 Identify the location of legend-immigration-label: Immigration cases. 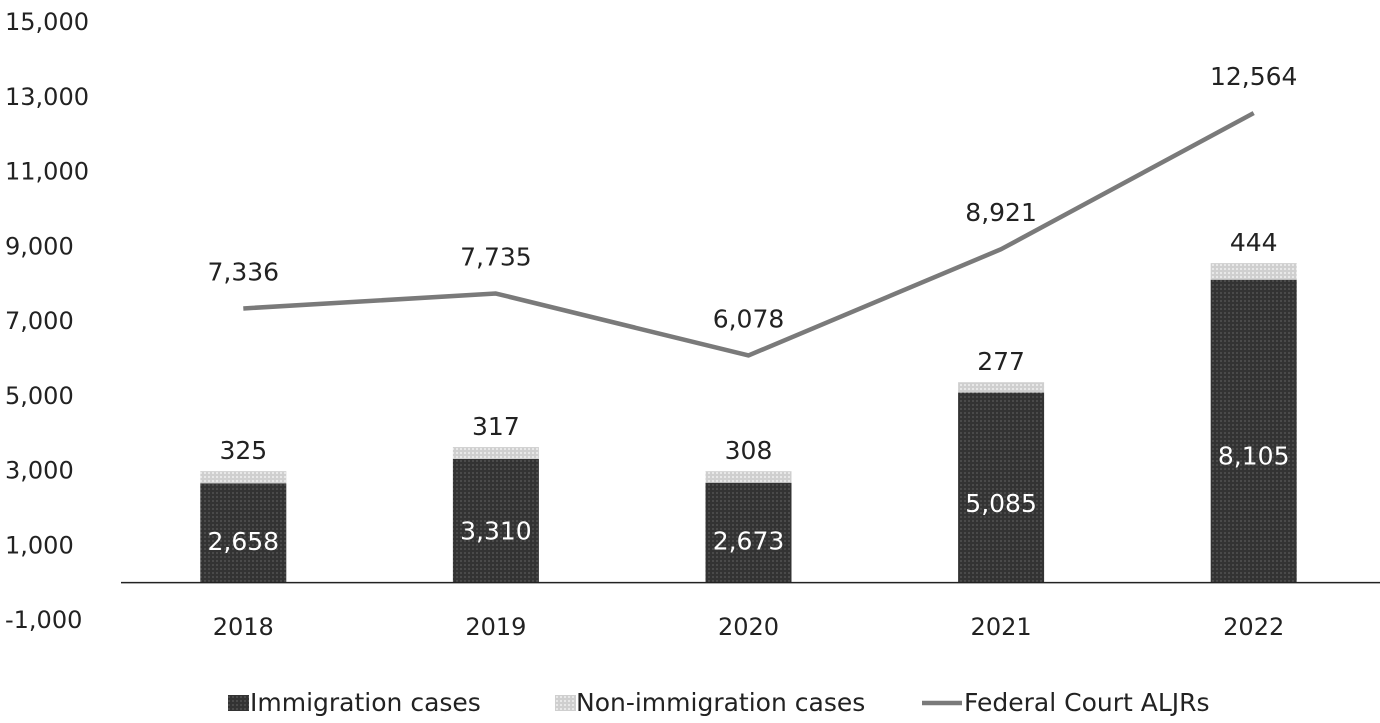
(365, 702).